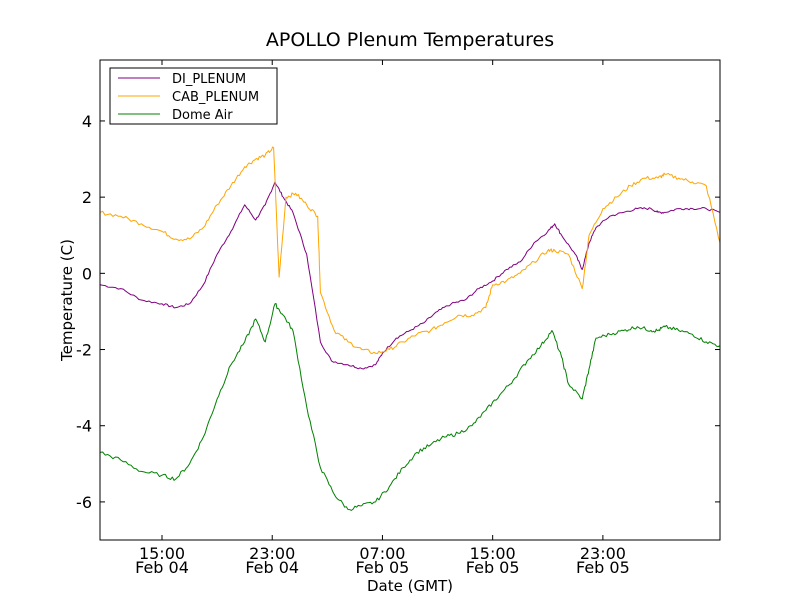 This screenshot has width=800, height=600. Describe the element at coordinates (382, 553) in the screenshot. I see `x-tick-time: 07:00` at that location.